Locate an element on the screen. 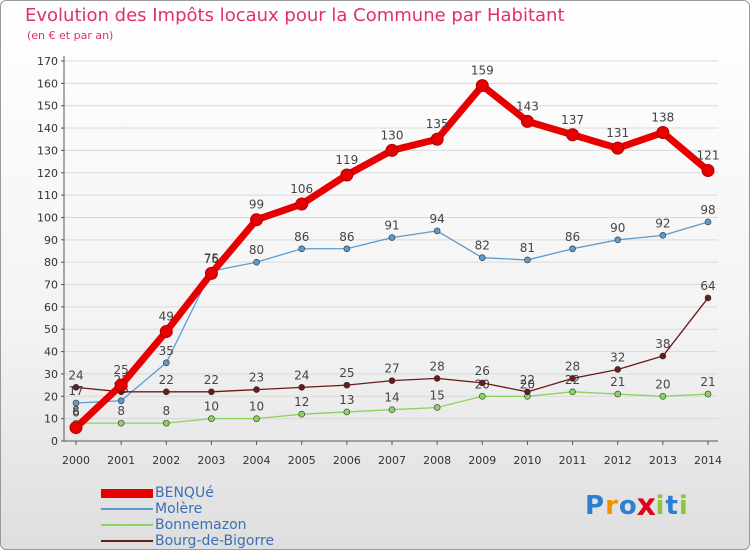 This screenshot has height=550, width=750. x-tick-label: 2014 is located at coordinates (708, 460).